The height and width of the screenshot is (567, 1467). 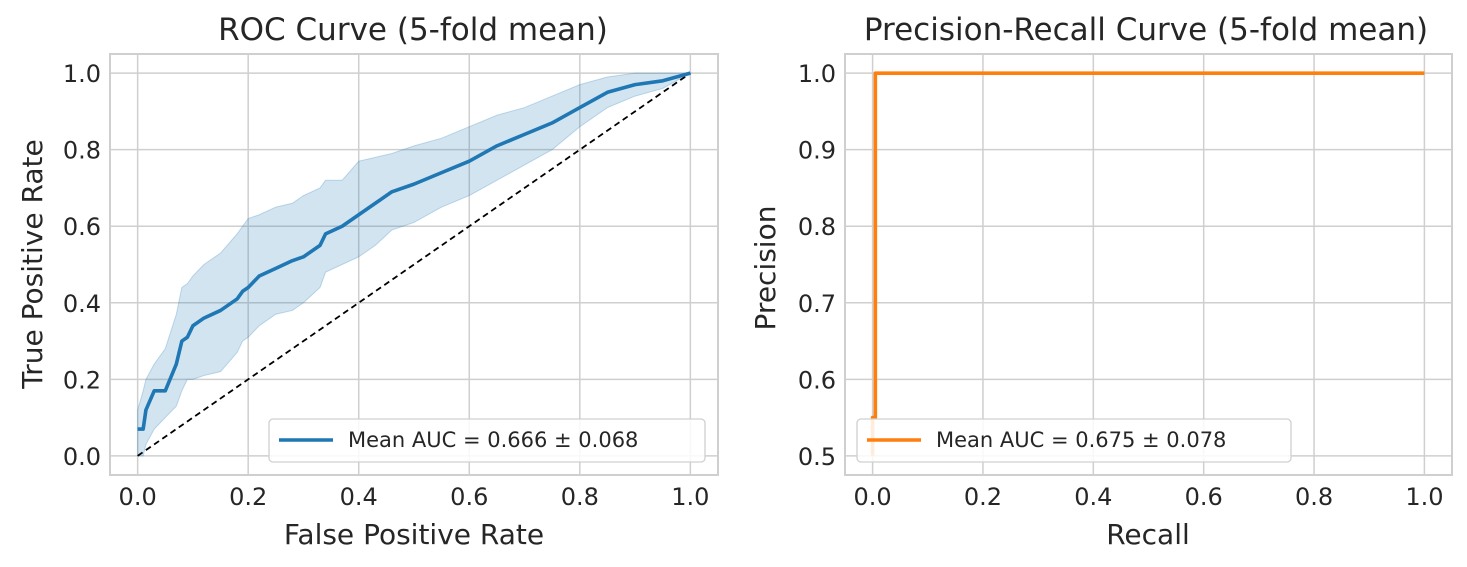 I want to click on pr-y-axis-label: Precision, so click(x=765, y=268).